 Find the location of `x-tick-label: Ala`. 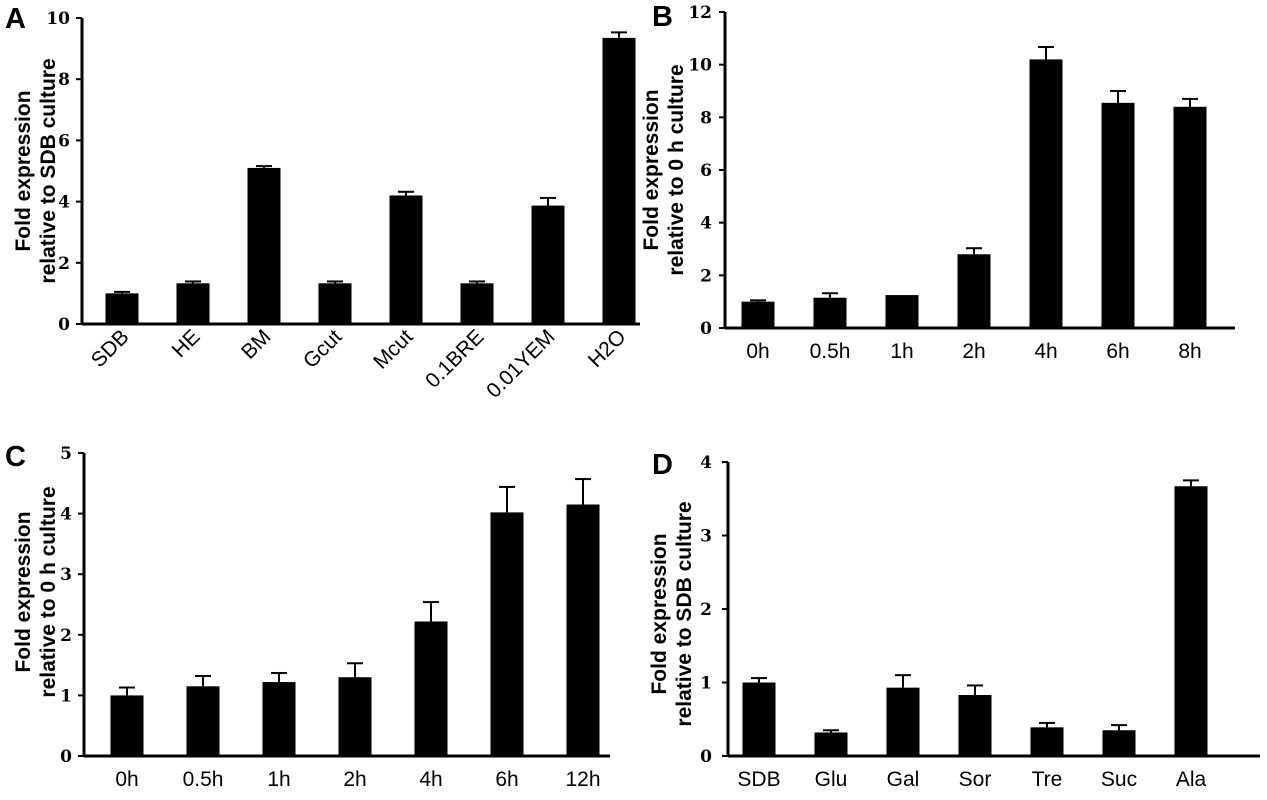

x-tick-label: Ala is located at coordinates (1191, 779).